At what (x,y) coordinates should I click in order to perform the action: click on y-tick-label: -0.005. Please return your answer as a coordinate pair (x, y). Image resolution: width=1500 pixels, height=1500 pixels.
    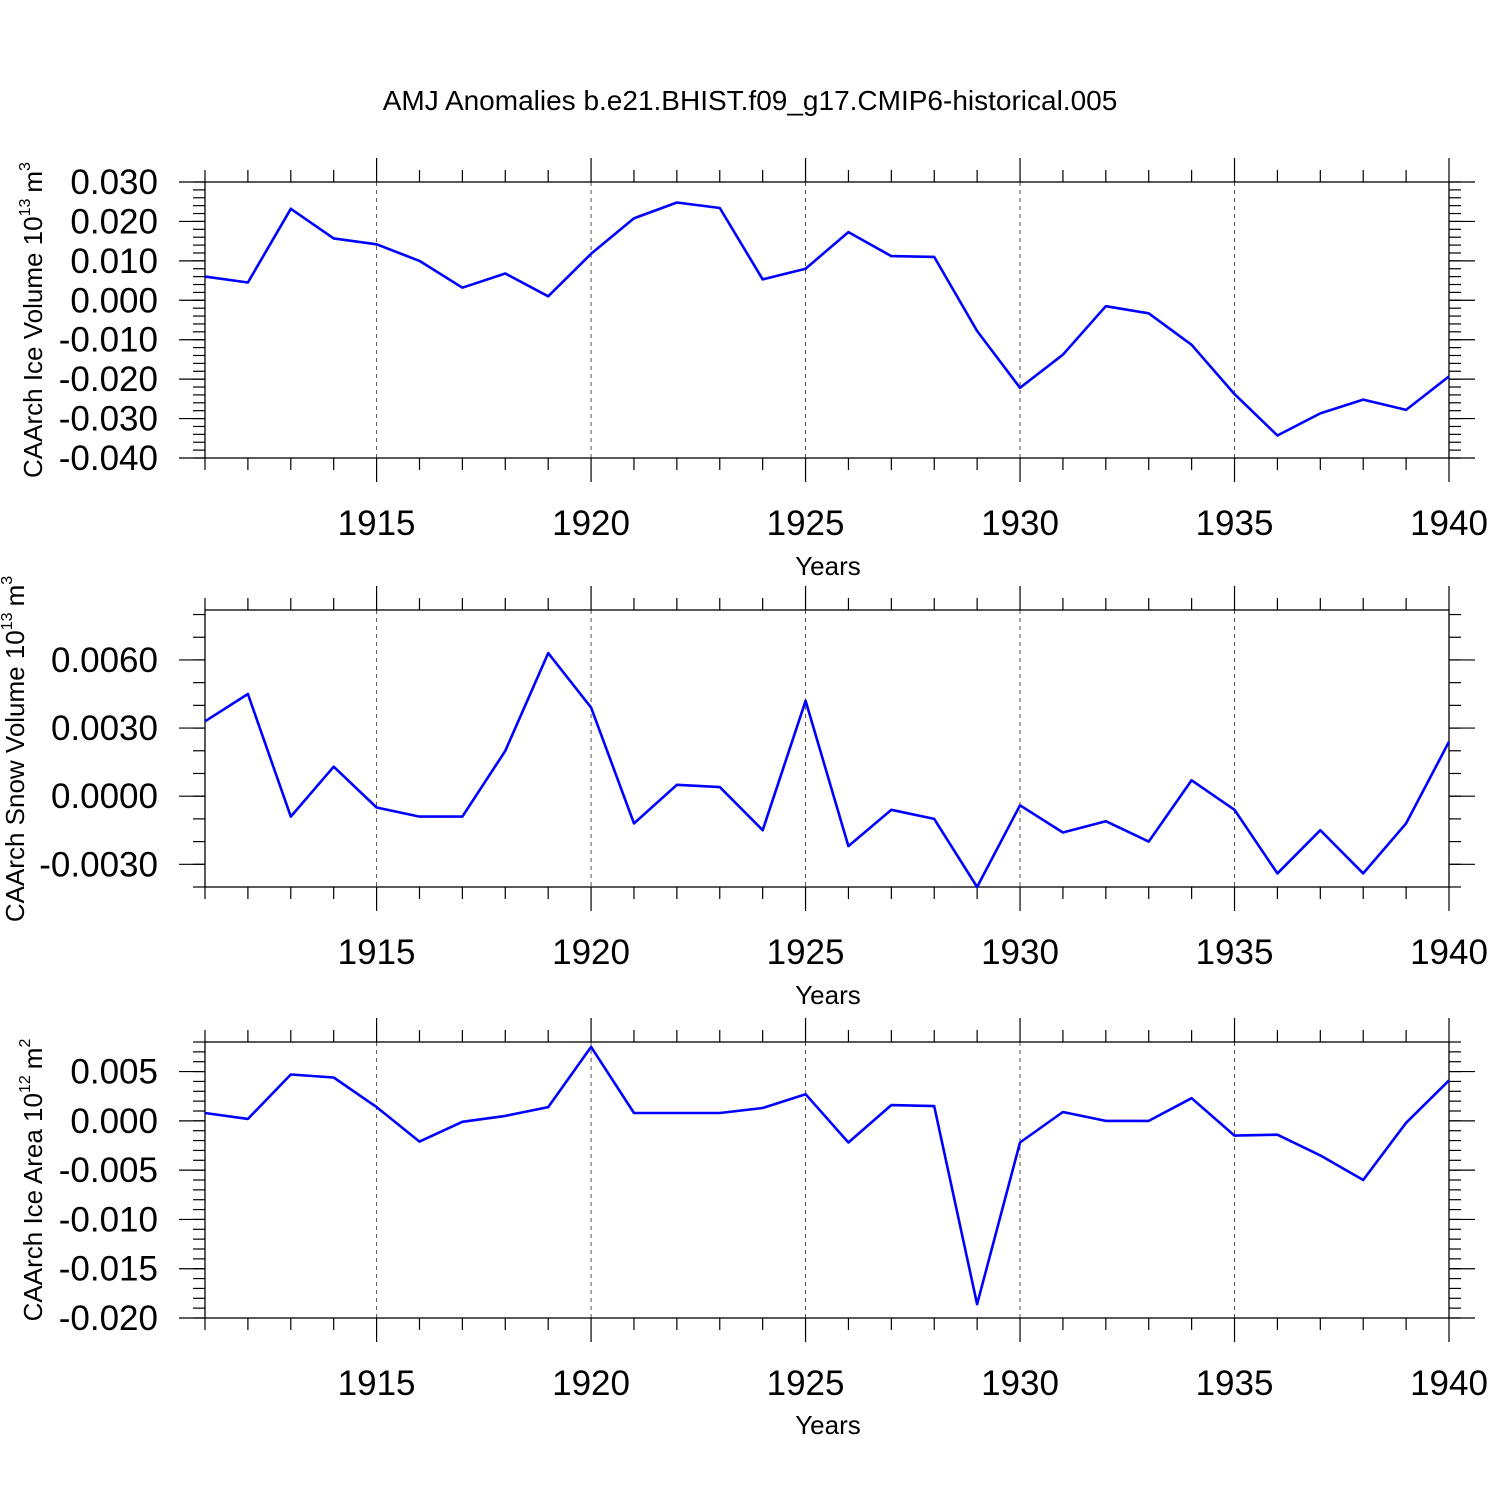
    Looking at the image, I should click on (108, 1170).